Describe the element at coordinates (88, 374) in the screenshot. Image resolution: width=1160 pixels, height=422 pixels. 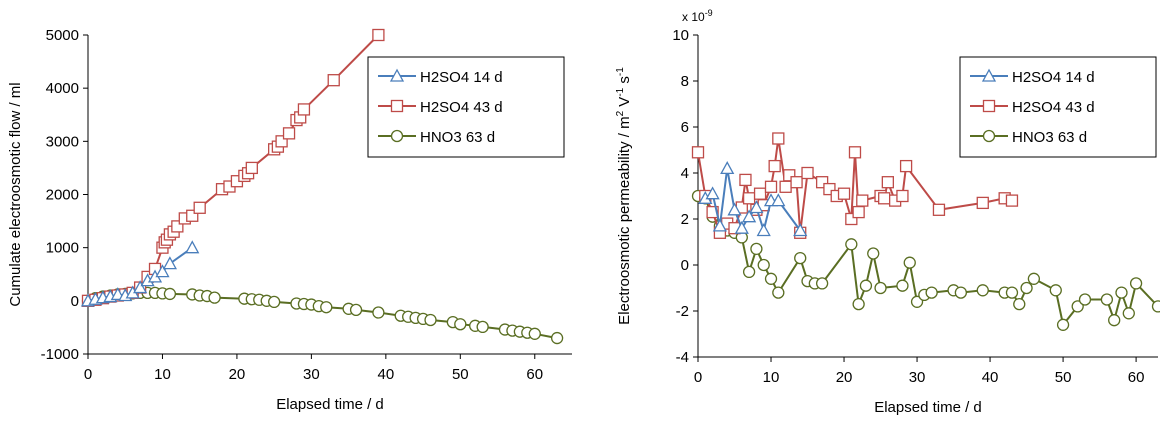
I see `x-tick-label: 0` at that location.